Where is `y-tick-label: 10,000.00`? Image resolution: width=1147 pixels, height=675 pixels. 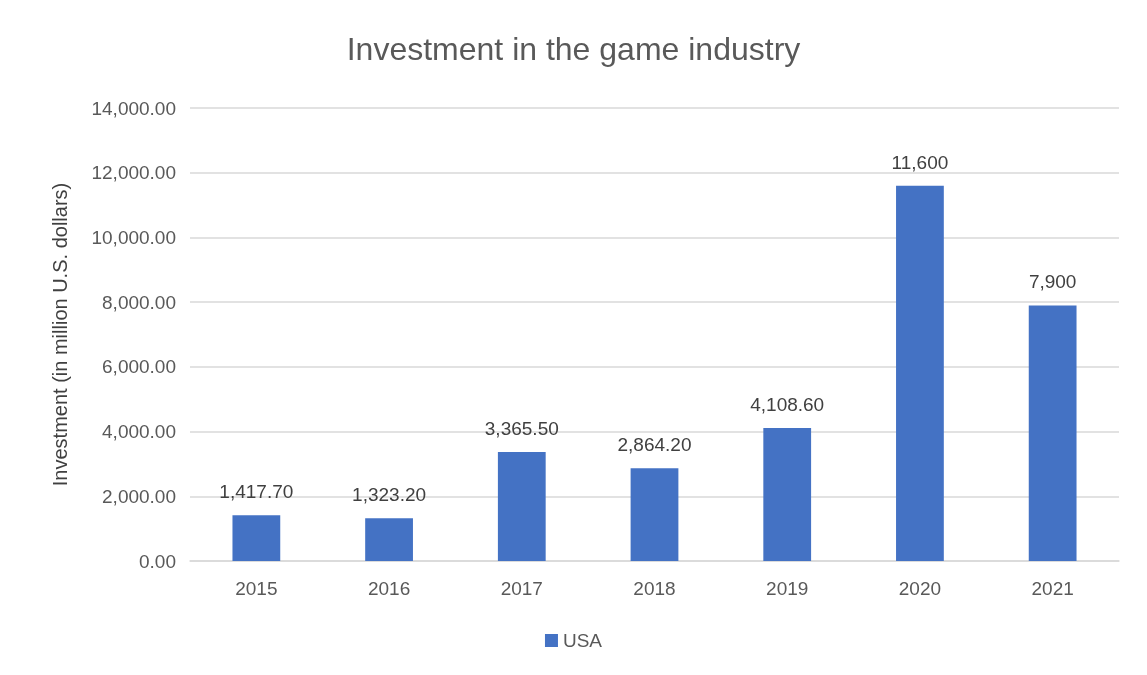 y-tick-label: 10,000.00 is located at coordinates (133, 237).